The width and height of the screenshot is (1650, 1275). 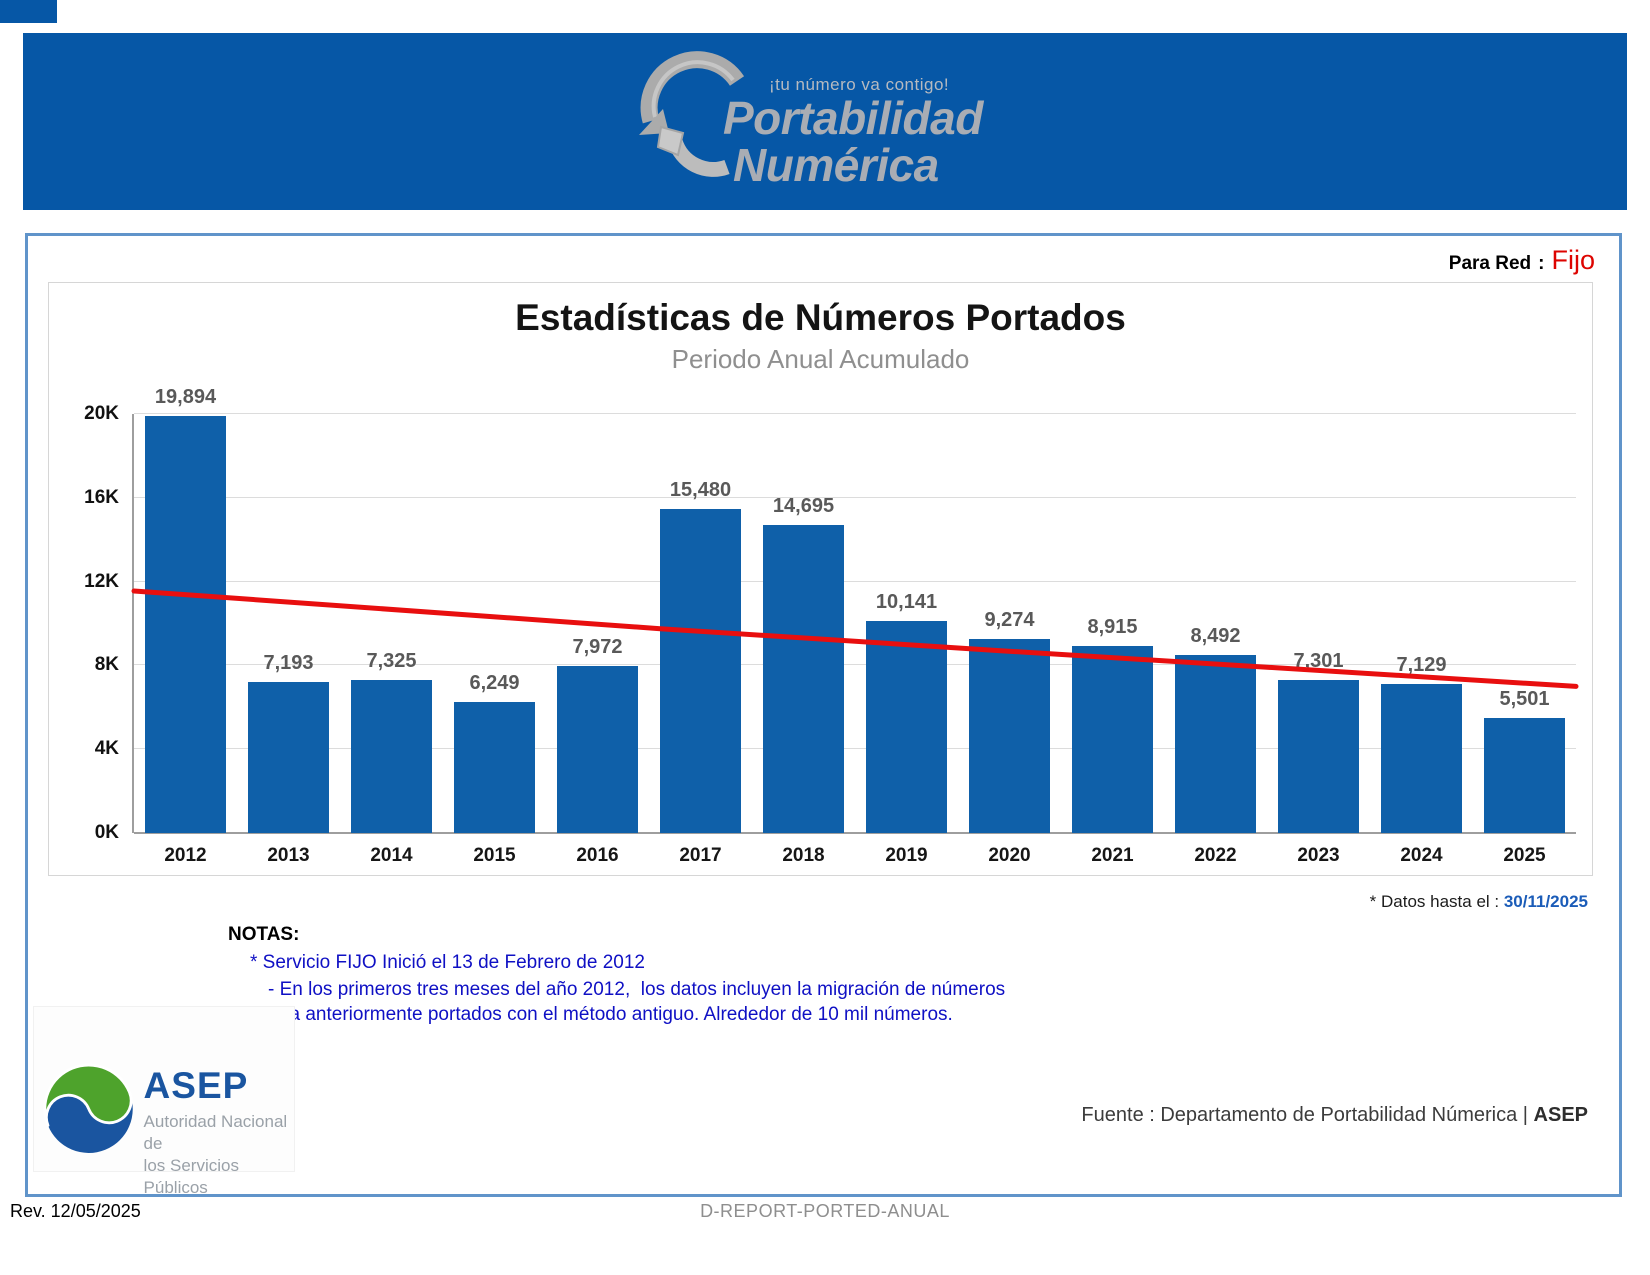 I want to click on footer-document-id: D-REPORT-PORTED-ANUAL, so click(x=825, y=1211).